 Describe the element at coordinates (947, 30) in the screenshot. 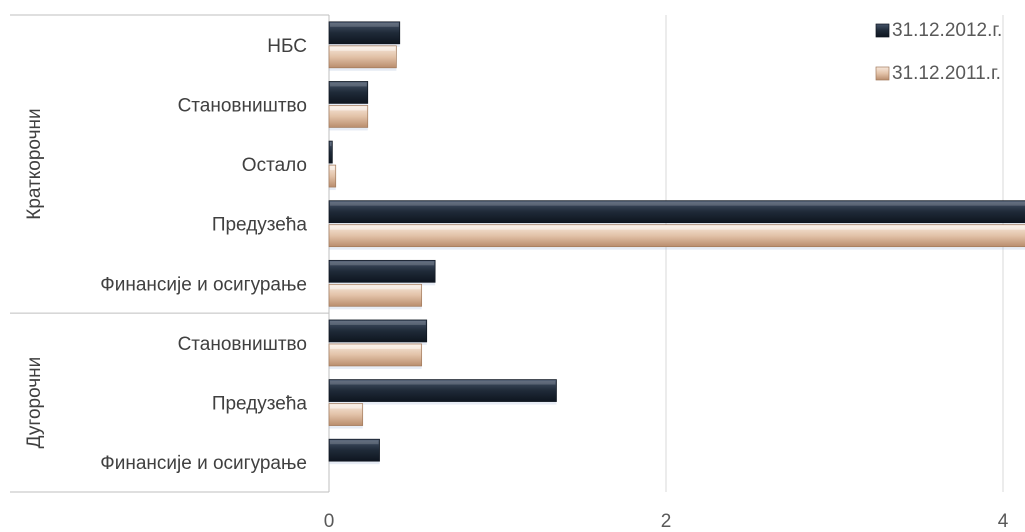

I see `legend-label: 31.12.2012.г.` at that location.